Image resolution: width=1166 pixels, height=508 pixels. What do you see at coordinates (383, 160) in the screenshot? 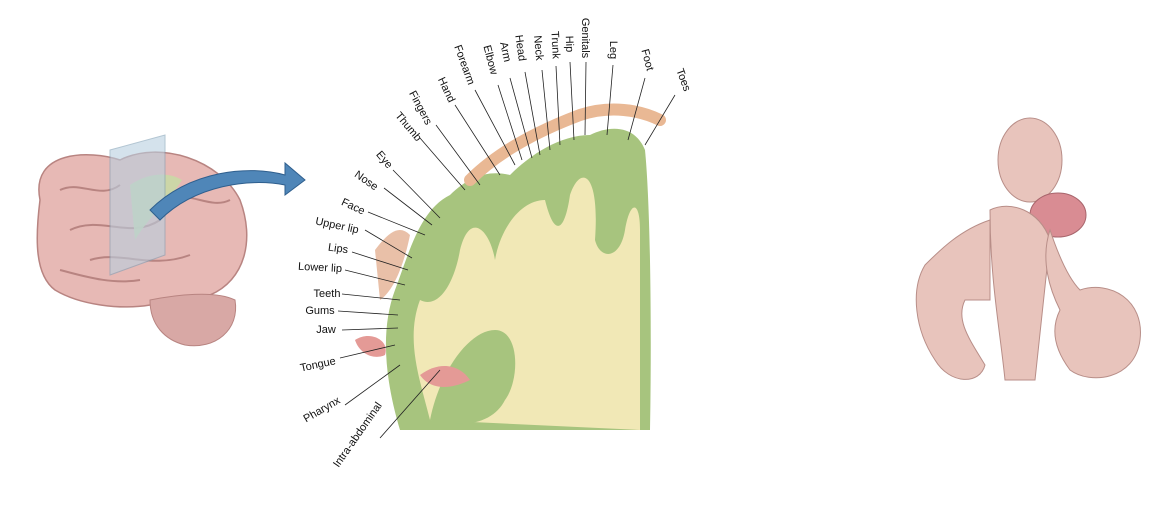
I see `body-part-label: Eye` at bounding box center [383, 160].